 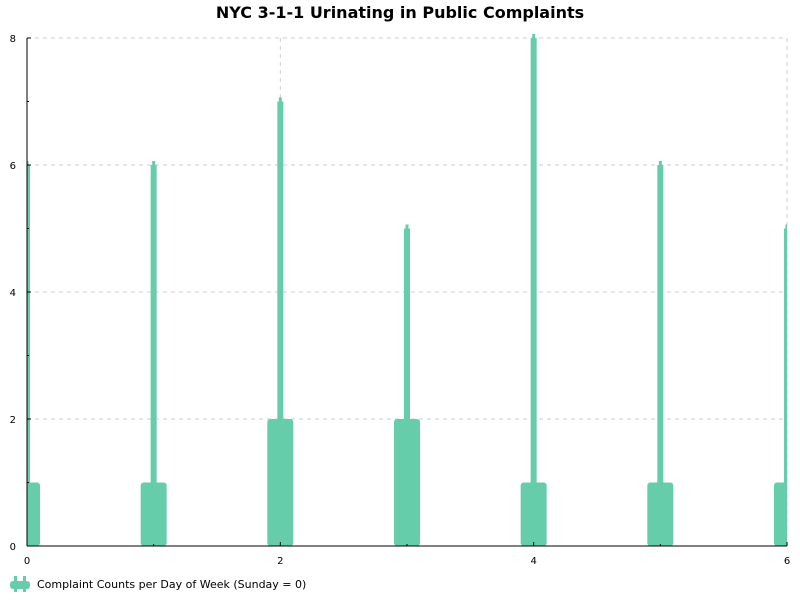 I want to click on chart-title: NYC 3-1-1 Urinating in Public Complaints, so click(x=400, y=12).